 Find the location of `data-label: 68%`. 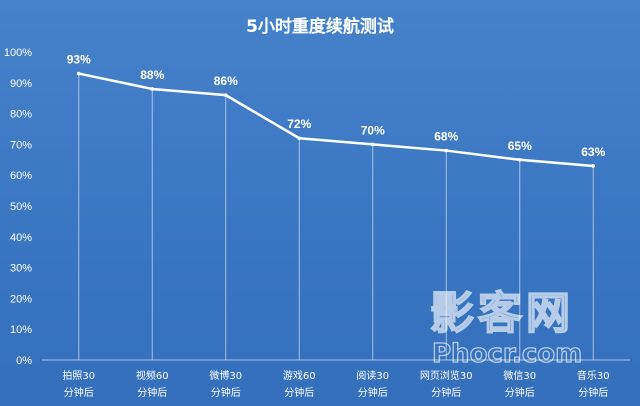

data-label: 68% is located at coordinates (446, 137).